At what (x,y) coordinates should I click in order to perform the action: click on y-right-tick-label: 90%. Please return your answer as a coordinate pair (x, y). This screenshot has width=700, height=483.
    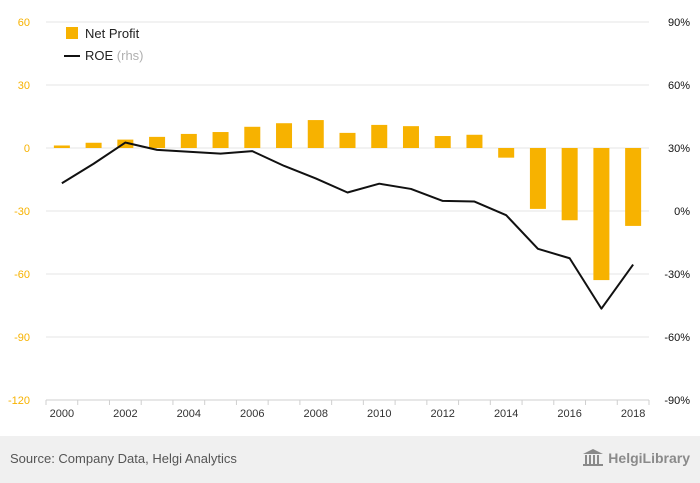
    Looking at the image, I should click on (679, 23).